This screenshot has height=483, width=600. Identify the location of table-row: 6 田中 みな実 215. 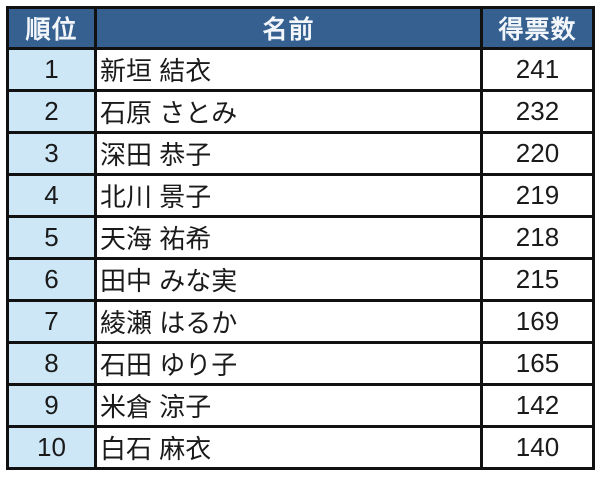
(300, 279).